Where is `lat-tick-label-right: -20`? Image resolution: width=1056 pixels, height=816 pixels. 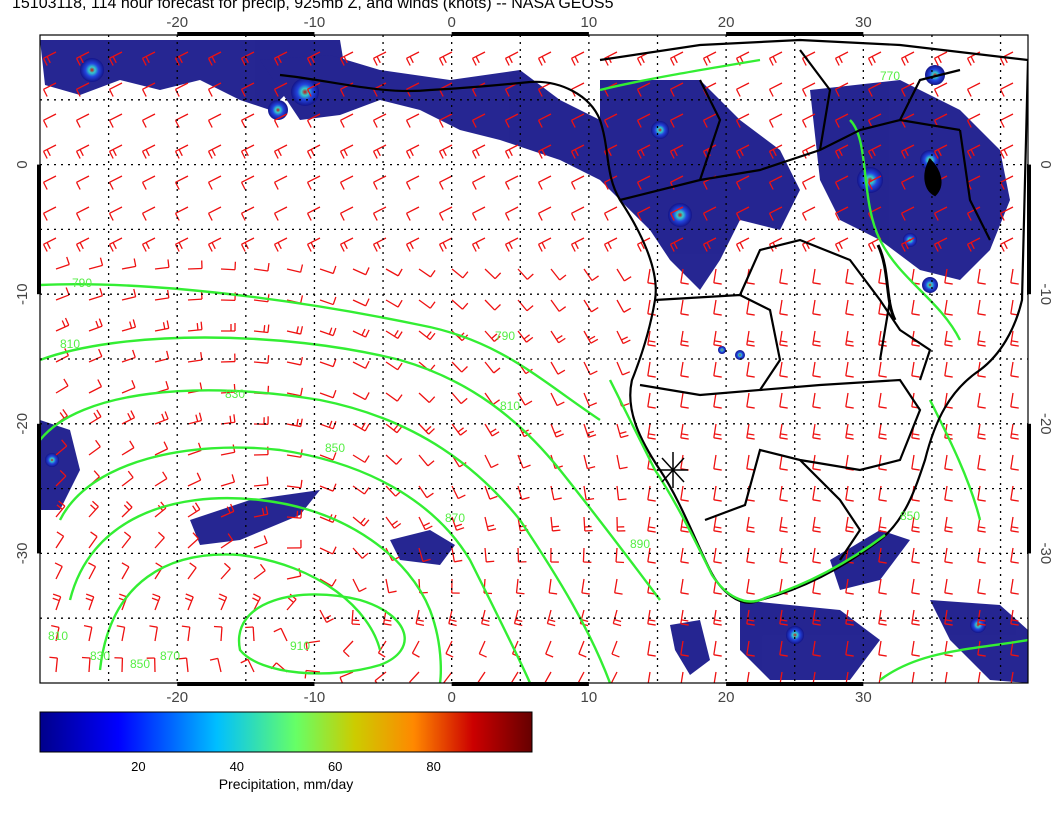 lat-tick-label-right: -20 is located at coordinates (1045, 424).